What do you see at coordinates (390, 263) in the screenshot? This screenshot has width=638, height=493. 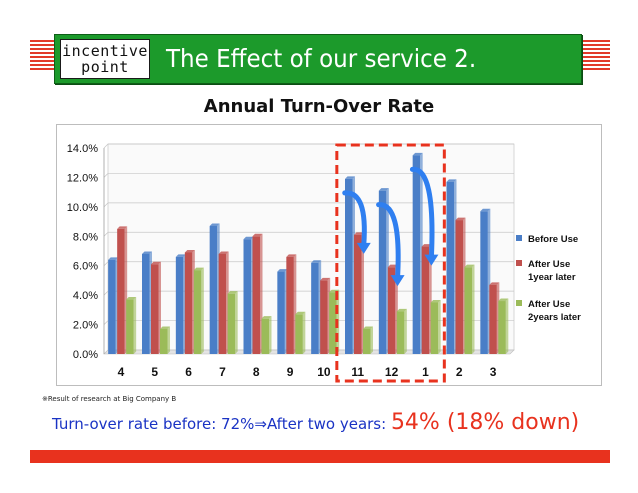 I see `highlight-box` at bounding box center [390, 263].